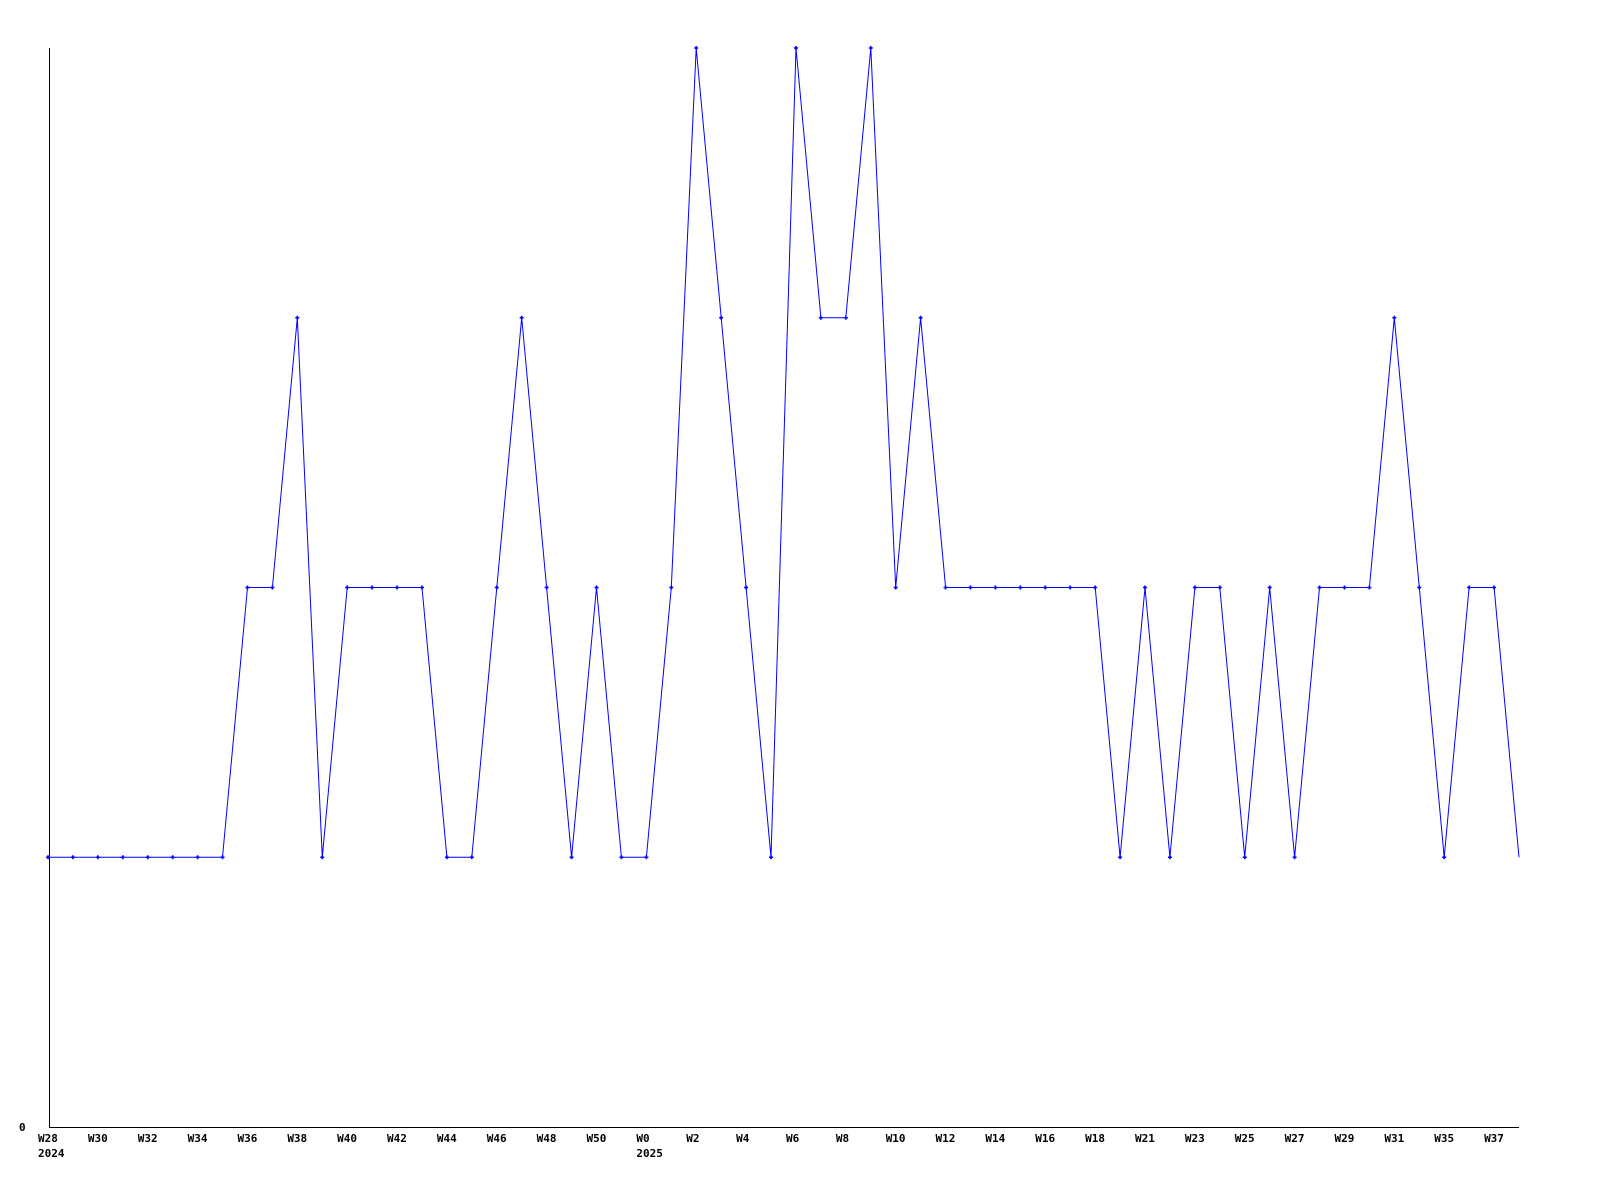 This screenshot has width=1600, height=1200. I want to click on x-tick-label: W25, so click(1245, 1138).